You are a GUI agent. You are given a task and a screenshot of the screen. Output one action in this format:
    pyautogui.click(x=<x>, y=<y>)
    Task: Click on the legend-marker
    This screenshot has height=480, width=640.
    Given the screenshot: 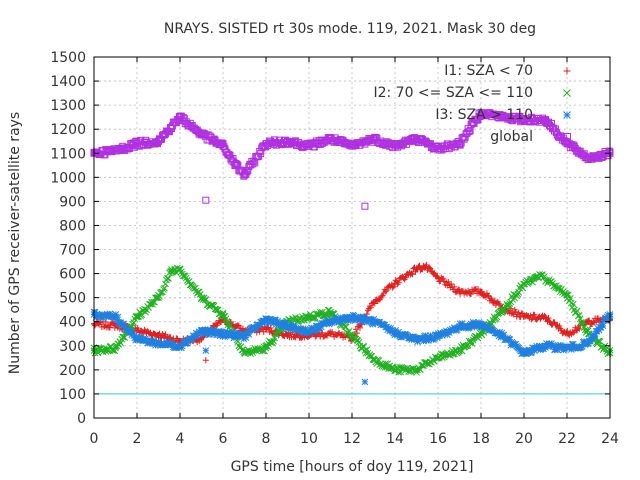 What is the action you would take?
    pyautogui.click(x=567, y=137)
    